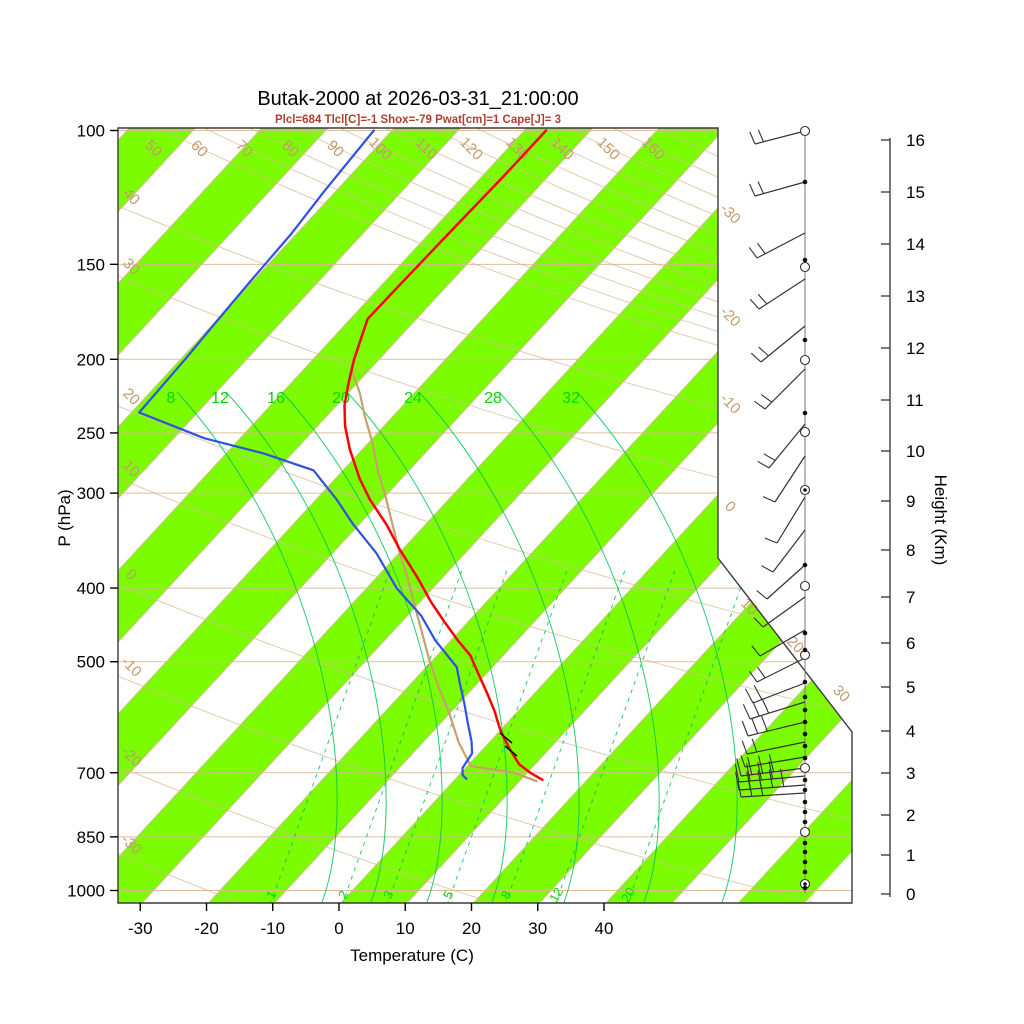 The width and height of the screenshot is (1024, 1024). Describe the element at coordinates (91, 131) in the screenshot. I see `svg-text: 100` at that location.